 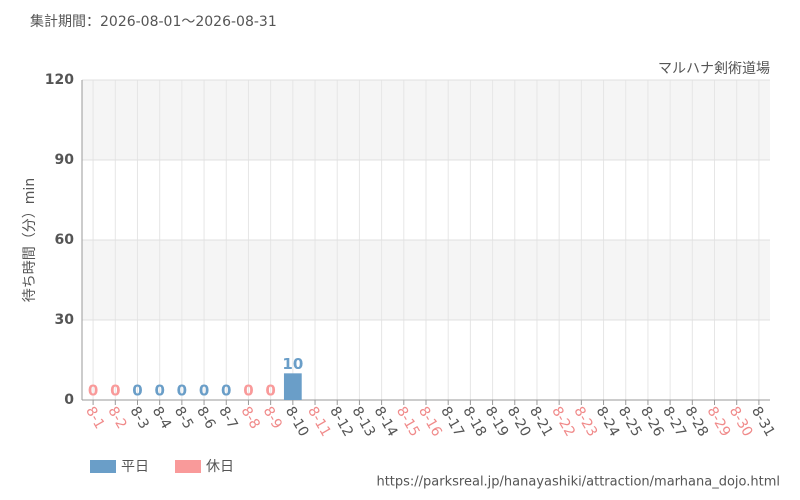 I want to click on legend-label: 休日, so click(x=220, y=467).